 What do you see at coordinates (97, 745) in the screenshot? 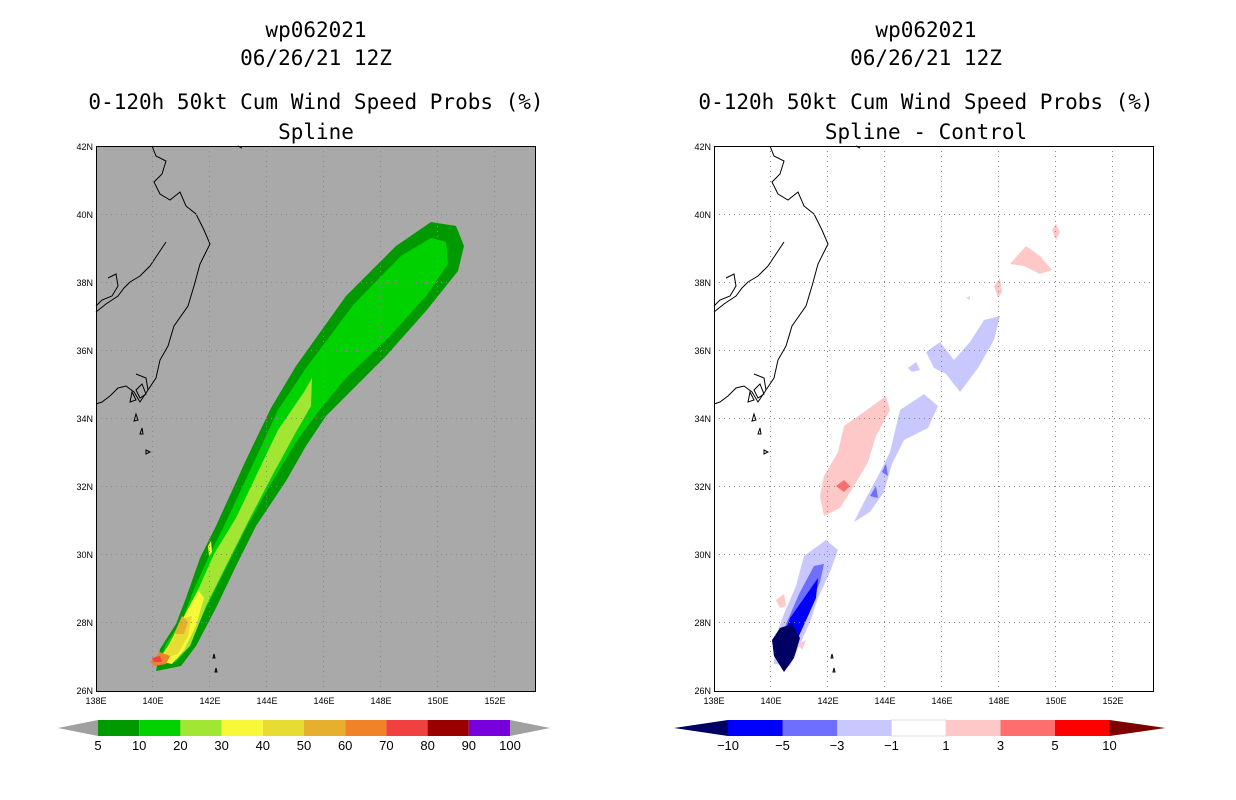
I see `left-cb-label-0: 5` at bounding box center [97, 745].